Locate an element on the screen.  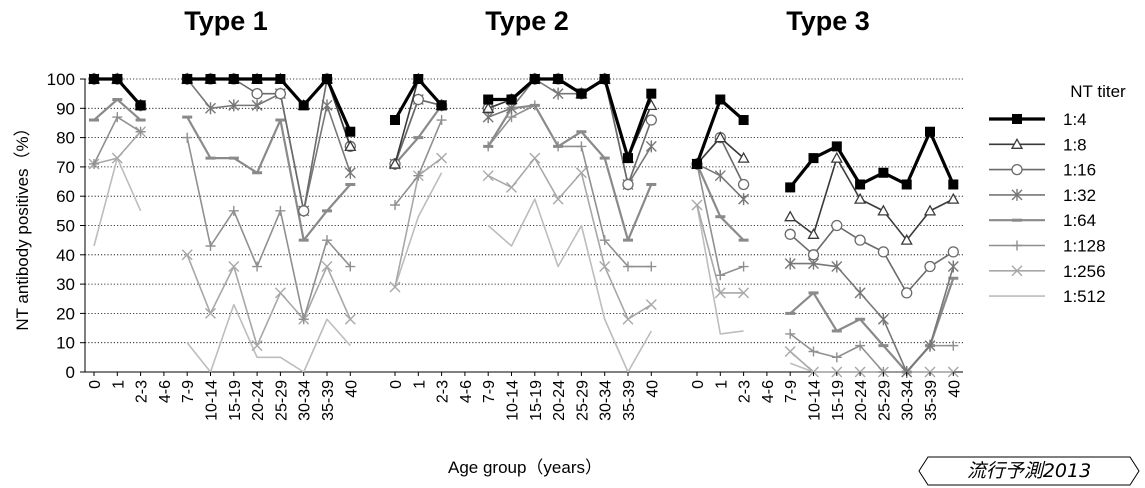
x-tick-label: 7-9 is located at coordinates (791, 391).